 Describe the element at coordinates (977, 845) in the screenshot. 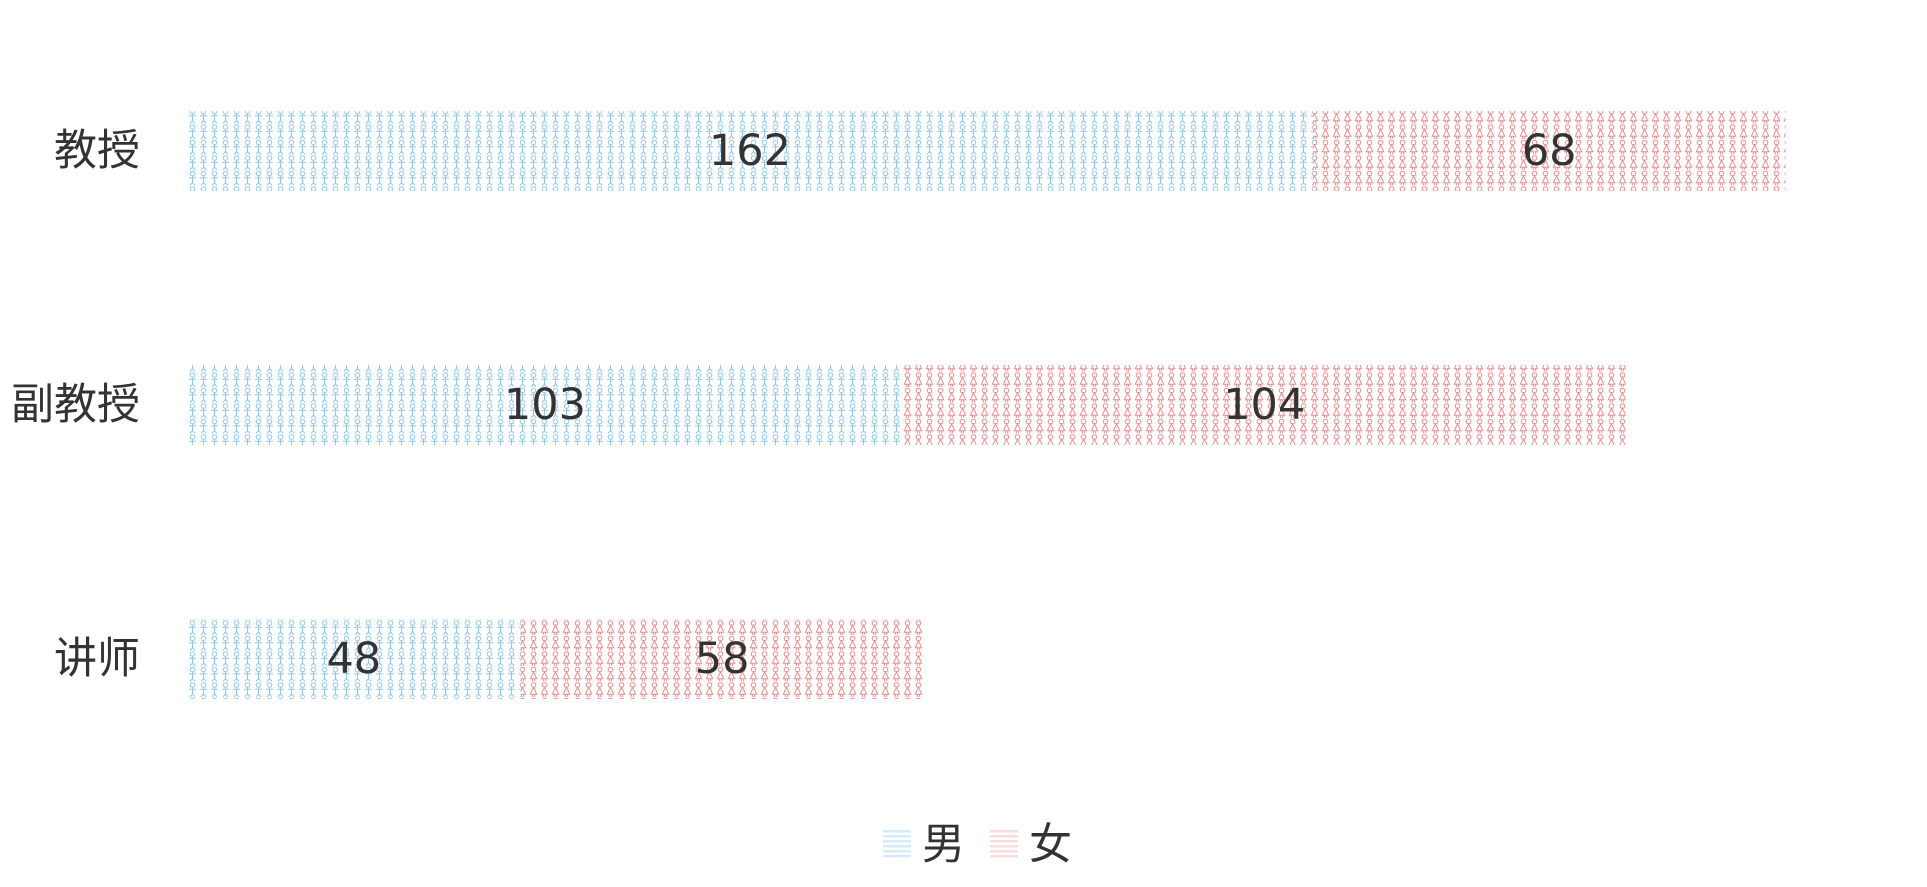

I see `legend: 男女` at that location.